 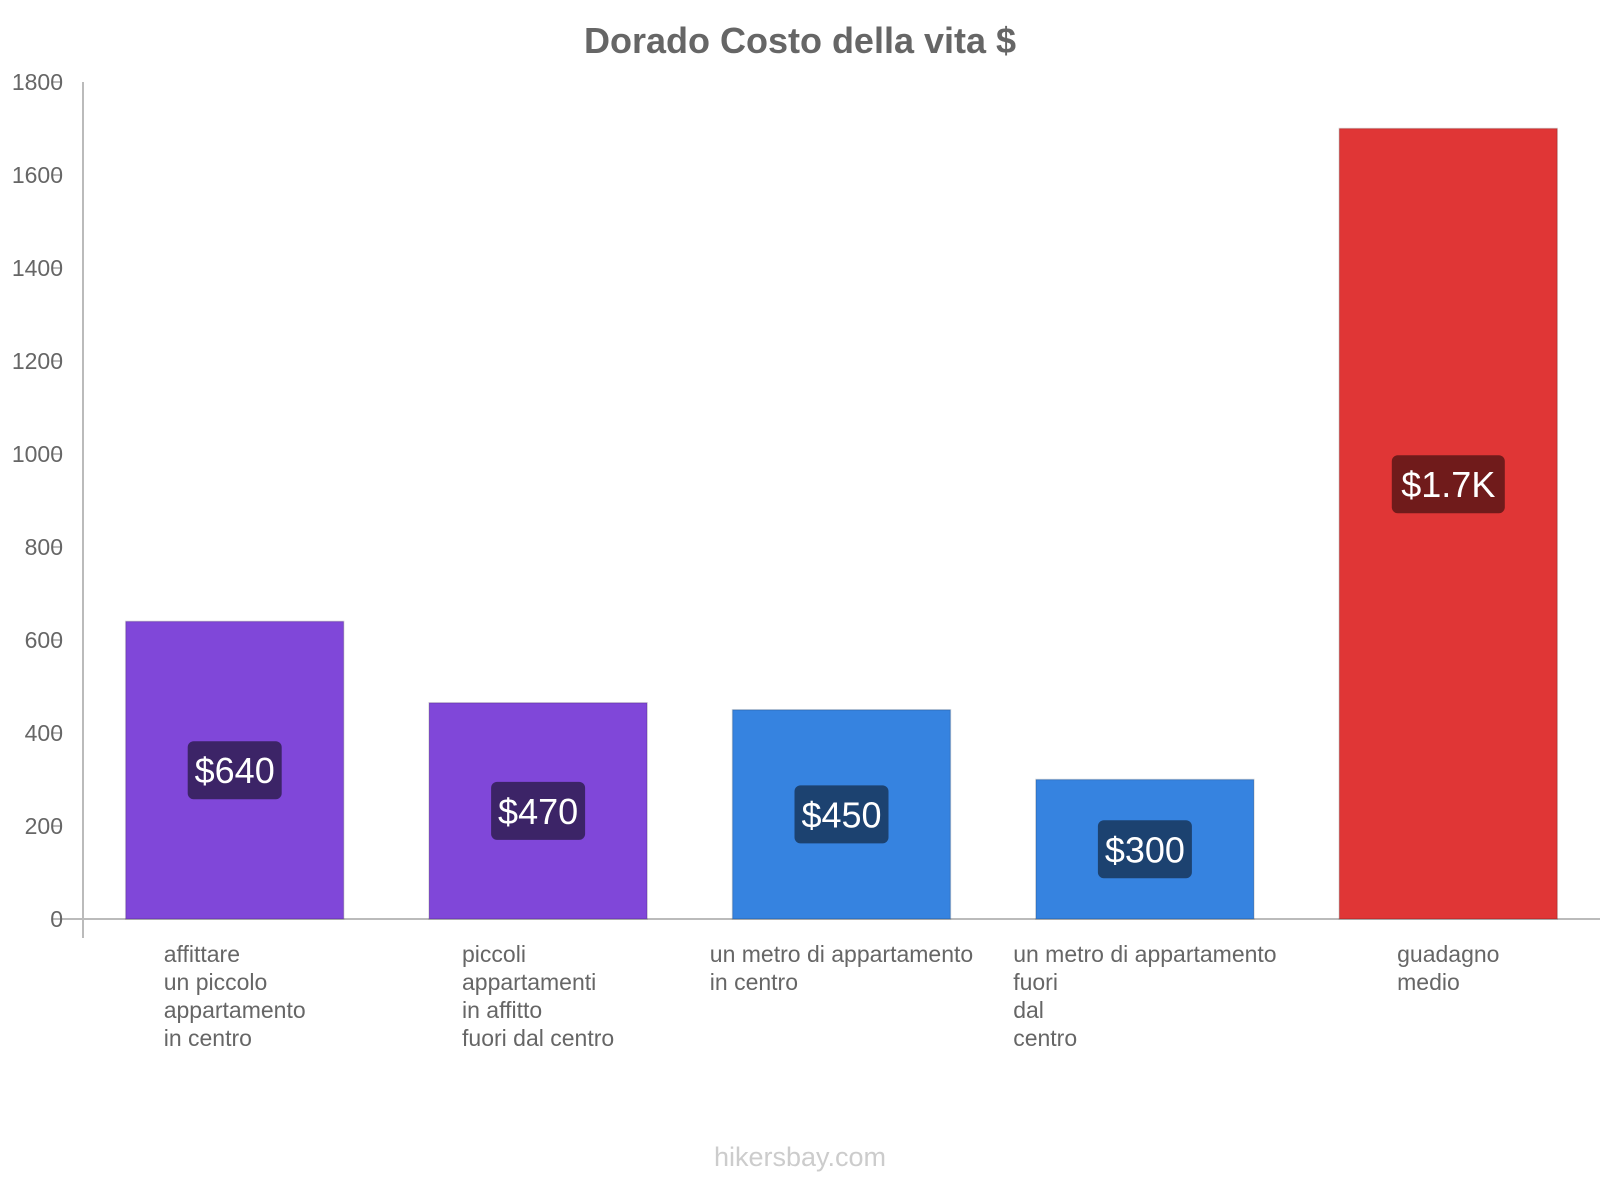 I want to click on y-tick-label: 1800, so click(x=37, y=82).